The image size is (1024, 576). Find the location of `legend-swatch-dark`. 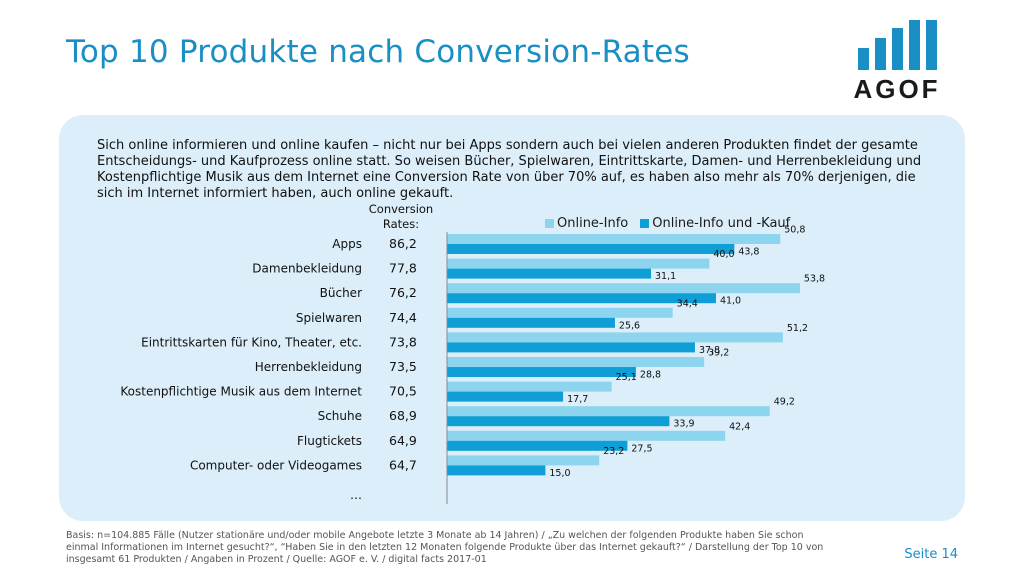

legend-swatch-dark is located at coordinates (645, 223).